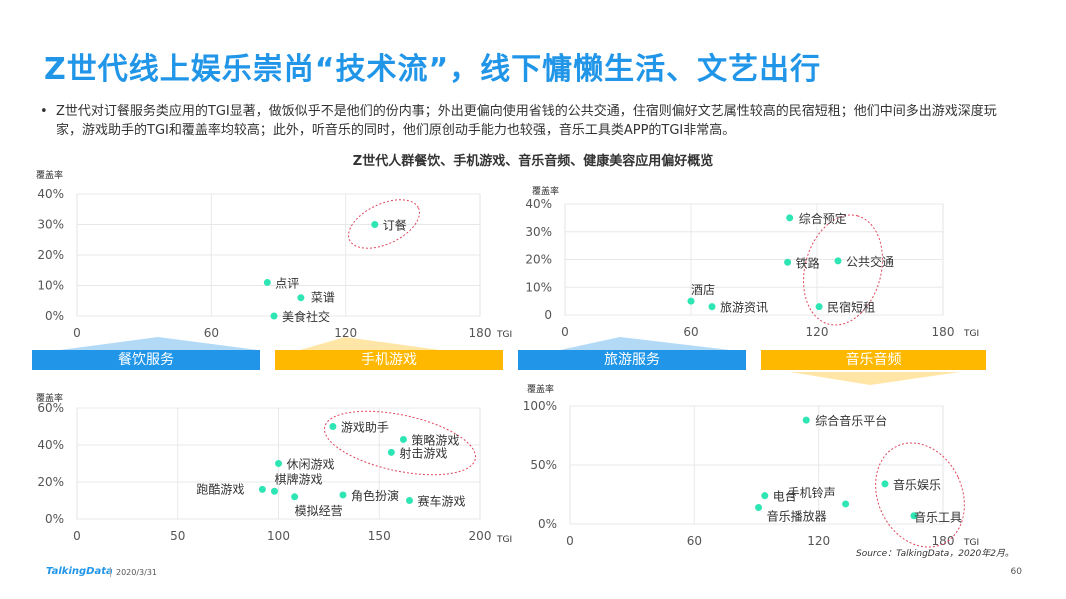 This screenshot has width=1066, height=599. Describe the element at coordinates (323, 298) in the screenshot. I see `point-label: 菜谱` at that location.